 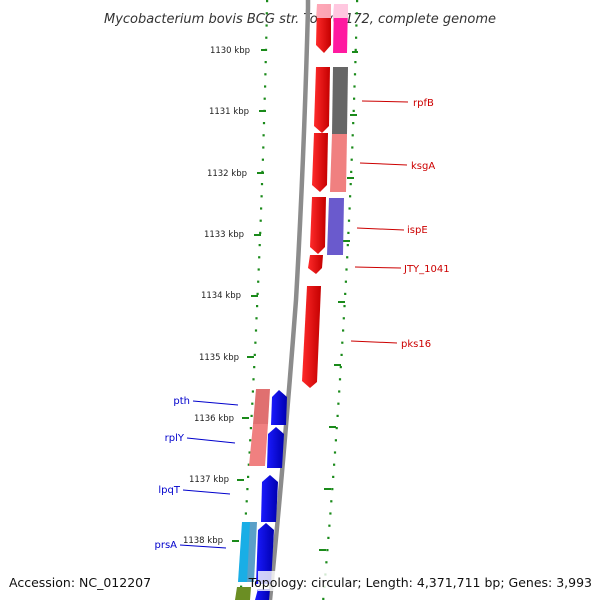 What do you see at coordinates (227, 174) in the screenshot?
I see `tick-label-1132: 1132 kbp` at bounding box center [227, 174].